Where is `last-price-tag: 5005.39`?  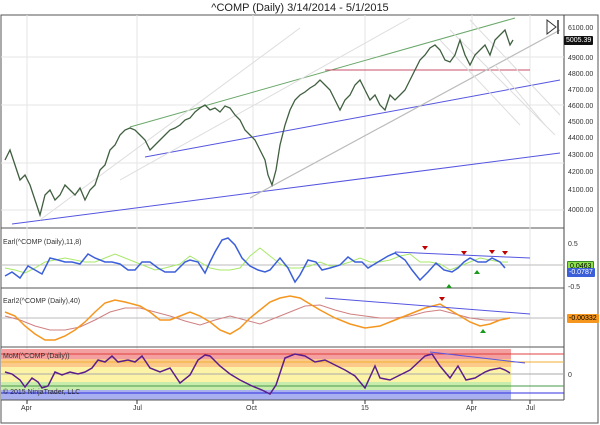 last-price-tag: 5005.39 is located at coordinates (579, 40).